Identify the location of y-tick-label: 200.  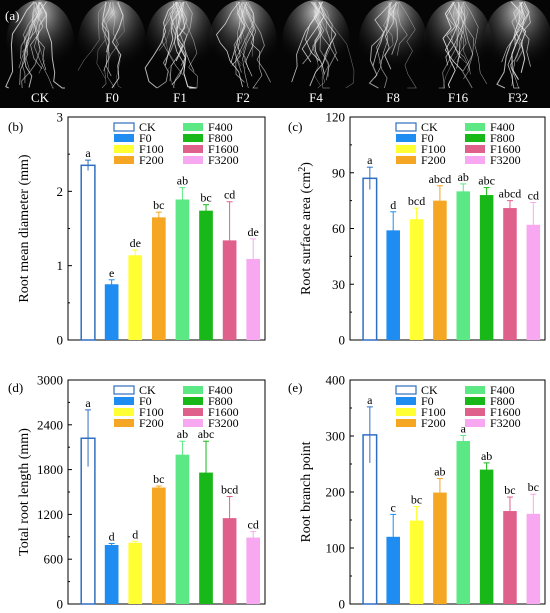
(336, 492).